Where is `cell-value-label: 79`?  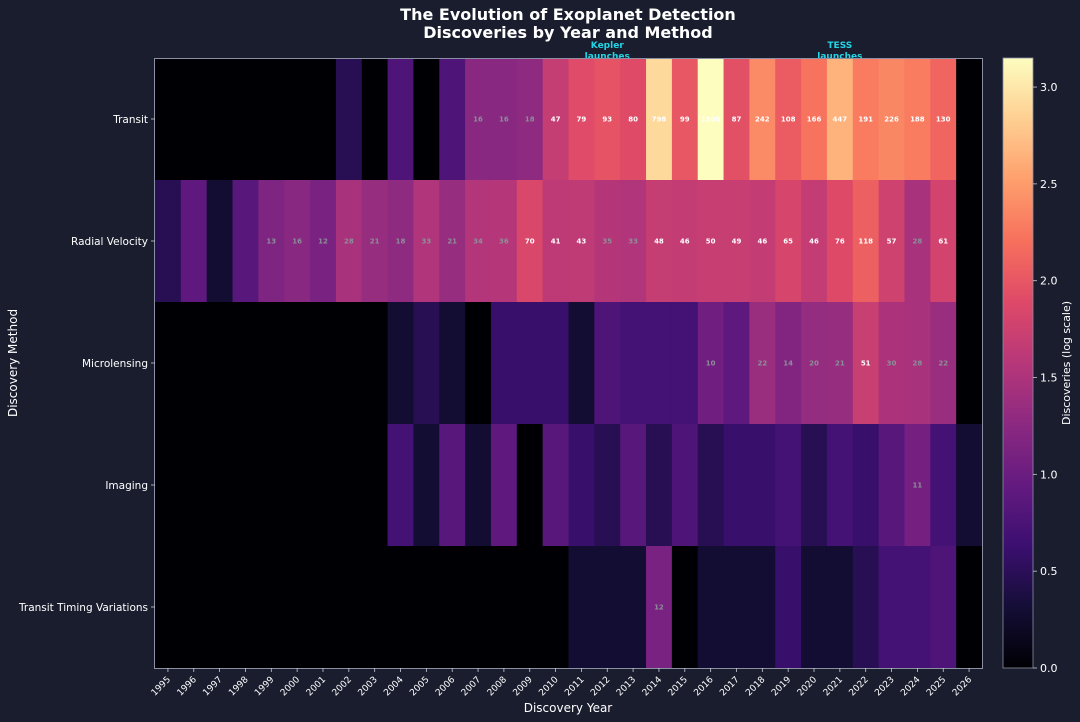 cell-value-label: 79 is located at coordinates (582, 120).